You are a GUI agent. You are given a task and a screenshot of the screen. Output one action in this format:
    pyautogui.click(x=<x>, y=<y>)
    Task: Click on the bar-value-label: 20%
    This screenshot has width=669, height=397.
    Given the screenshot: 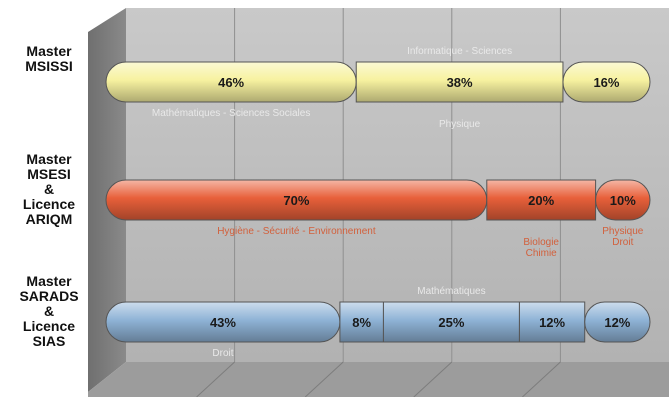 What is the action you would take?
    pyautogui.click(x=541, y=200)
    